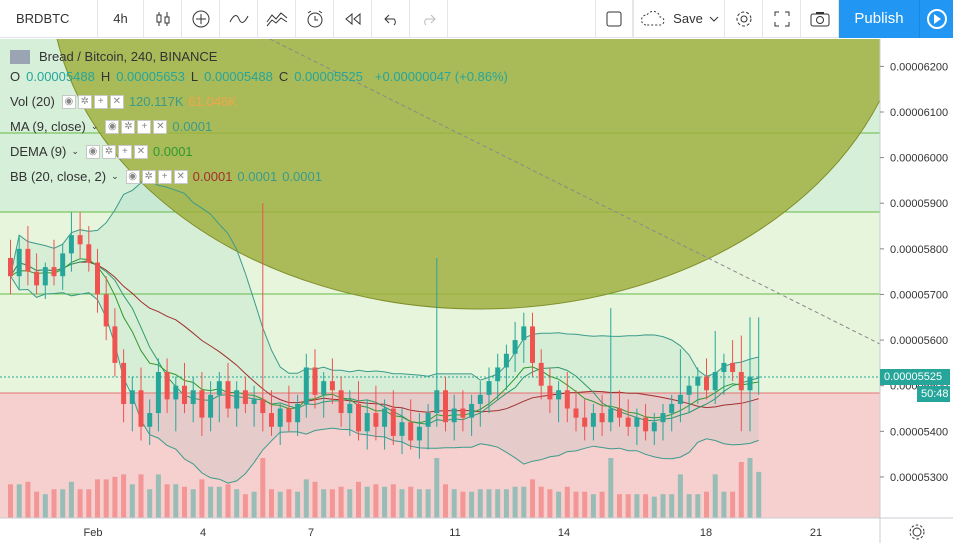 This screenshot has height=543, width=953. I want to click on axis-settings-icon, so click(917, 532).